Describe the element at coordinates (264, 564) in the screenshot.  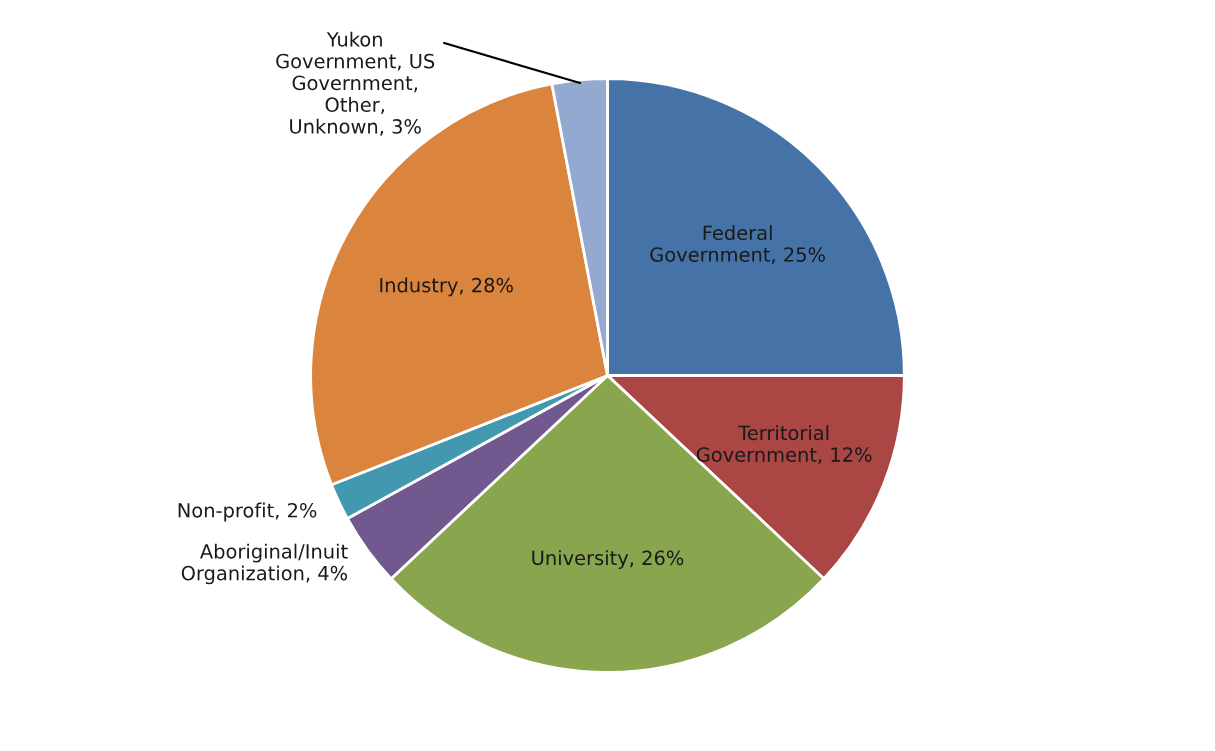
I see `slice-label: Aboriginal/Inuit Organization, 4%` at that location.